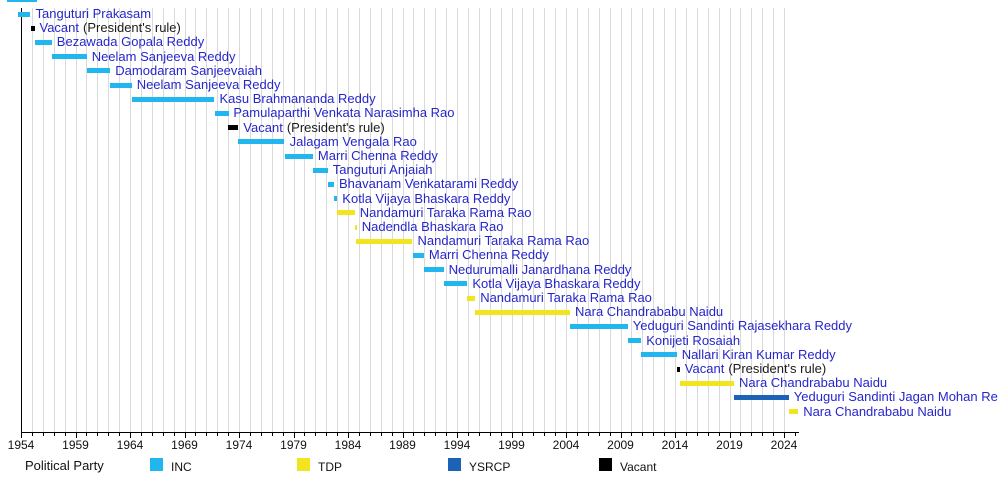 This screenshot has height=480, width=1000. I want to click on cm-name: Damodaram Sanjeevaiah, so click(188, 70).